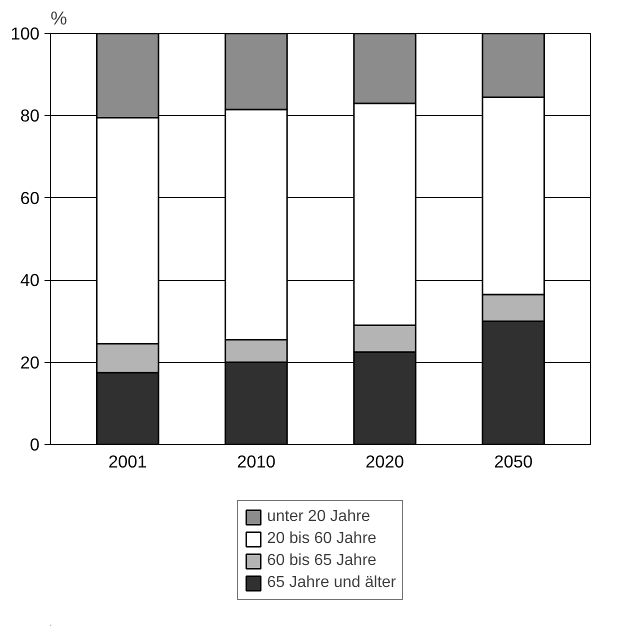 The image size is (619, 639). I want to click on y-tick-label: 80, so click(30, 116).